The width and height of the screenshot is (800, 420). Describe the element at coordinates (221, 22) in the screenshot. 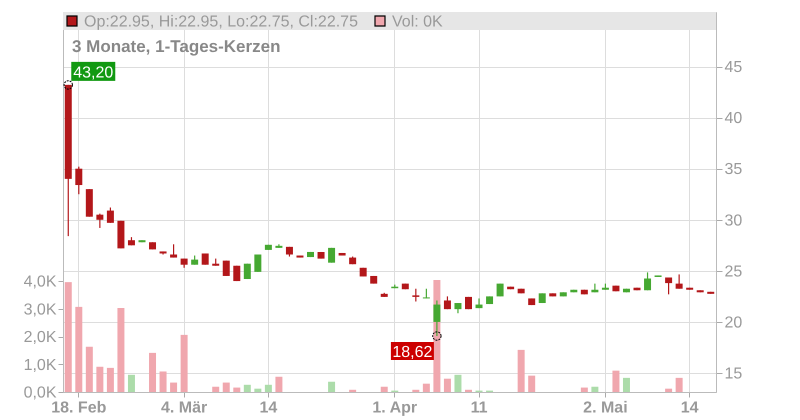

I see `legend-label: Op:22.95, Hi:22.95, Lo:22.75, Cl:22.75` at that location.